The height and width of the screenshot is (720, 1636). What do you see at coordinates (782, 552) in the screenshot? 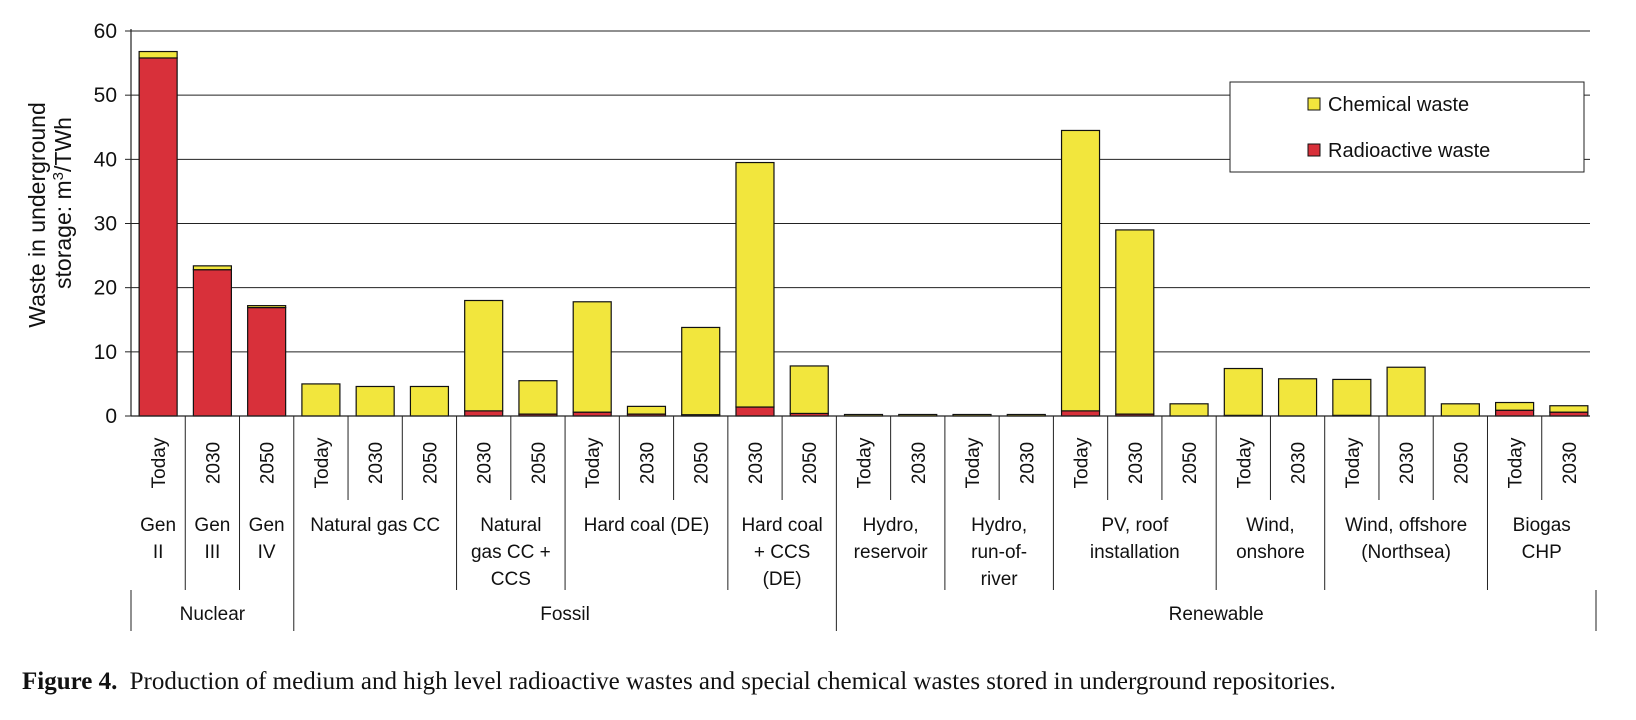
I see `x-technology-label: + CCS` at bounding box center [782, 552].